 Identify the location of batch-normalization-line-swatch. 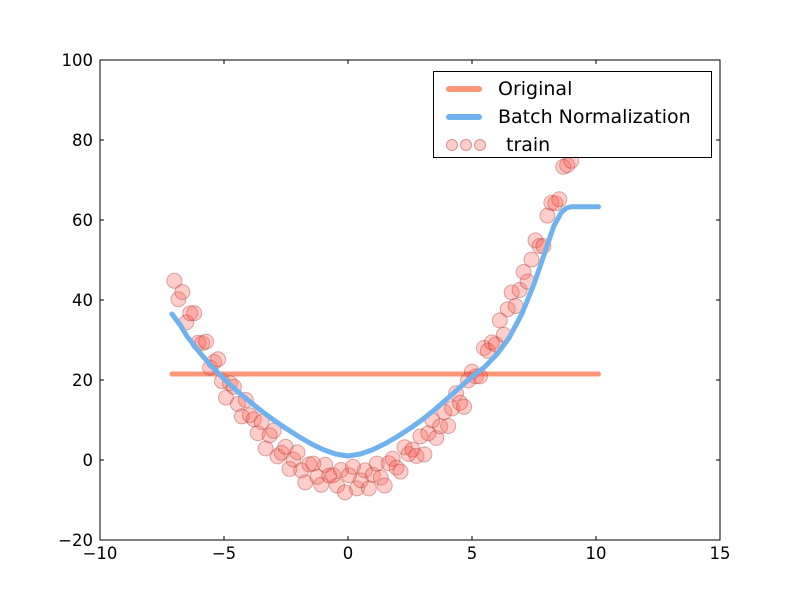
(464, 117).